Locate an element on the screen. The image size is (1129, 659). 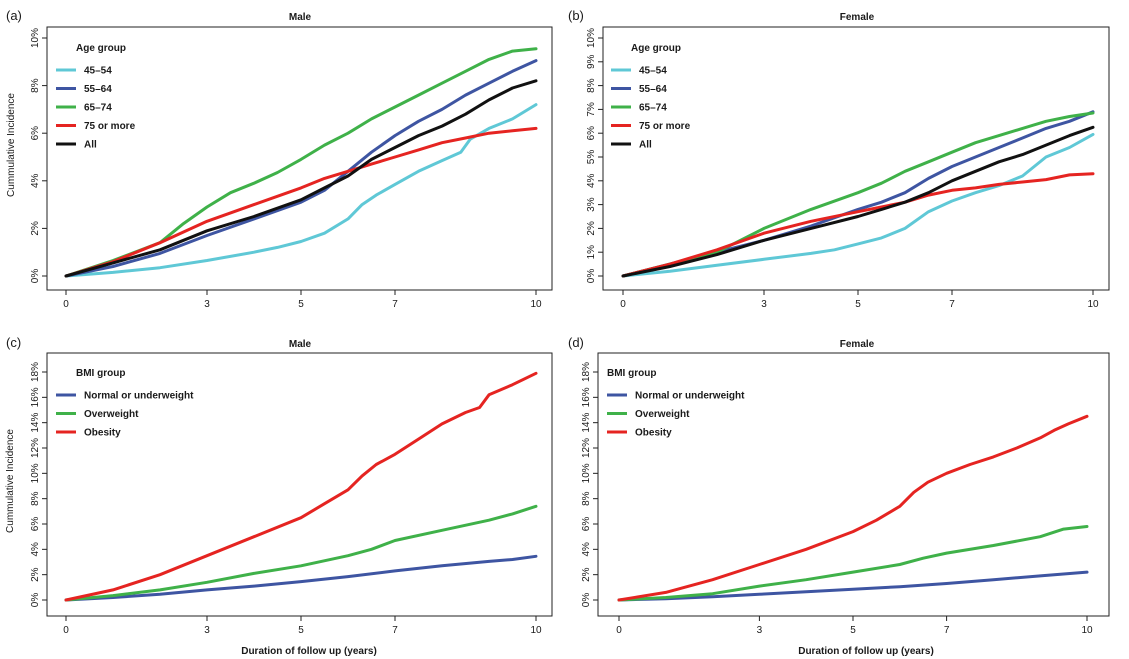
legend-label: Obesity is located at coordinates (653, 433).